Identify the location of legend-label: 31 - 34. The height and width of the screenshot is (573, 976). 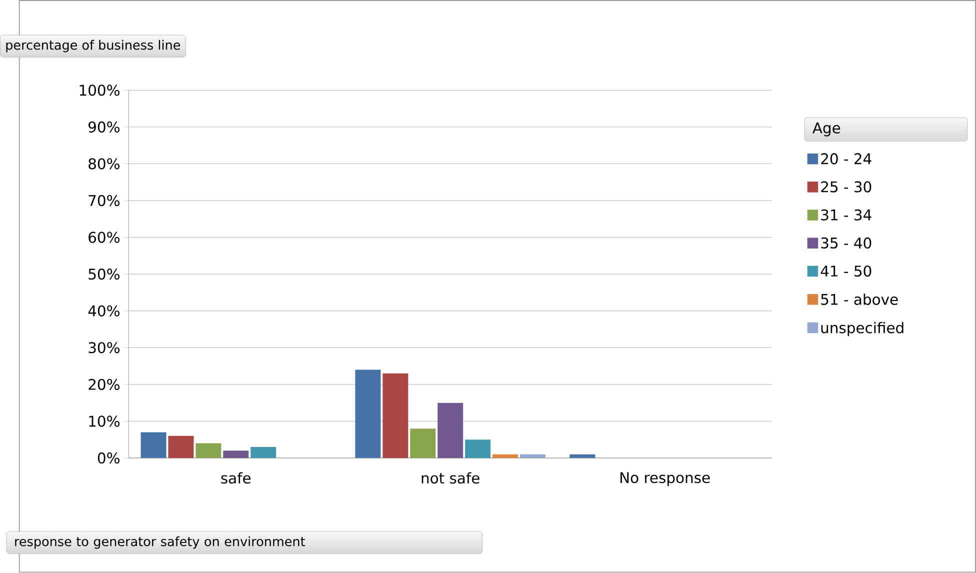
(846, 215).